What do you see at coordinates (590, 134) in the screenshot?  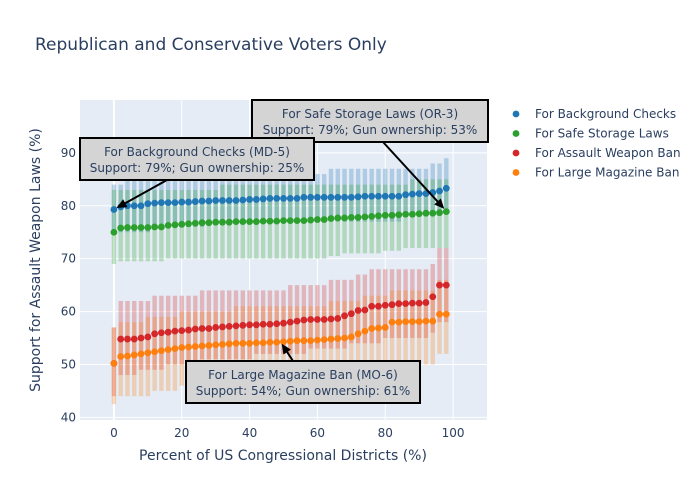 I see `legend-item-for-safe-storage-laws: For Safe Storage Laws` at bounding box center [590, 134].